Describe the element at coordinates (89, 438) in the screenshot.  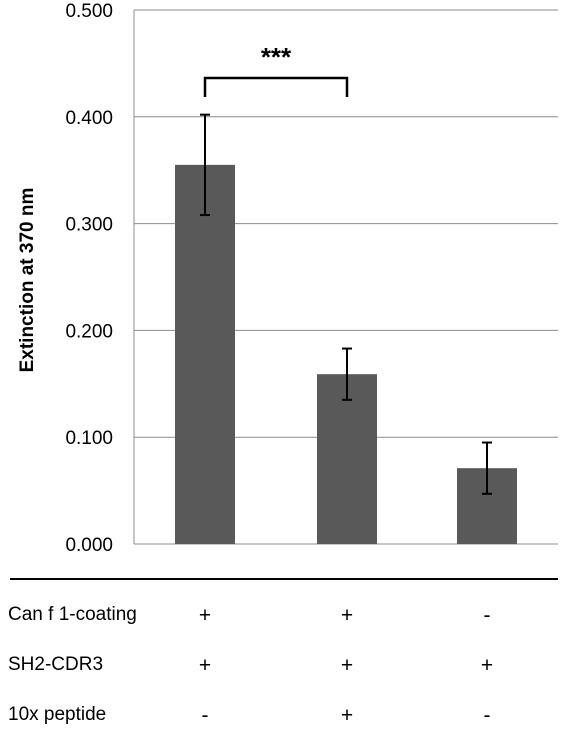
I see `y-tick-label: 0.100` at that location.